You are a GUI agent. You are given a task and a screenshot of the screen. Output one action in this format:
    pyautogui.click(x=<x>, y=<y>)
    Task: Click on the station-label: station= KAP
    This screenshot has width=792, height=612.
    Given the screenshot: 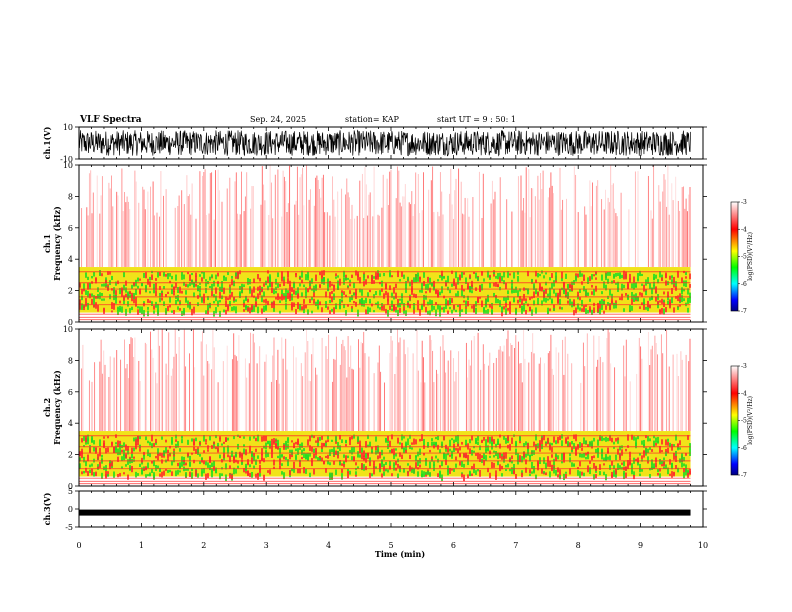 What is the action you would take?
    pyautogui.click(x=372, y=119)
    